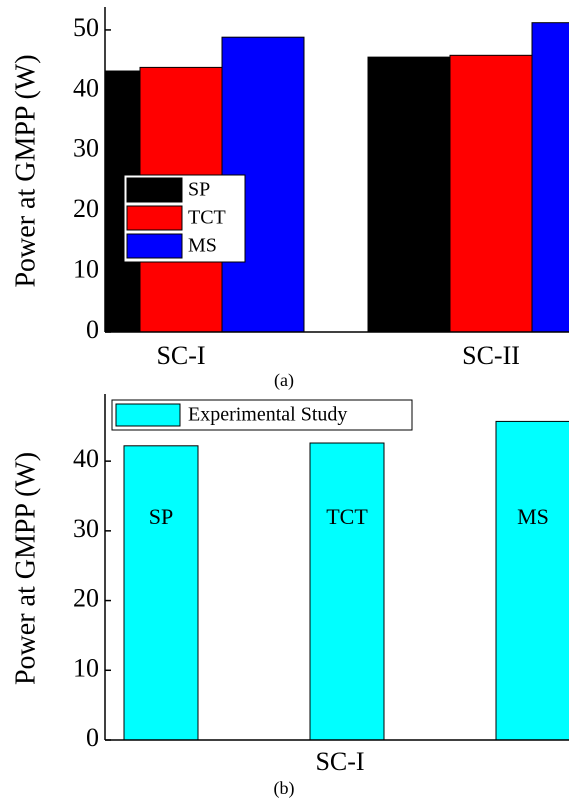  Describe the element at coordinates (339, 761) in the screenshot. I see `x-axis-label: SC-I` at that location.